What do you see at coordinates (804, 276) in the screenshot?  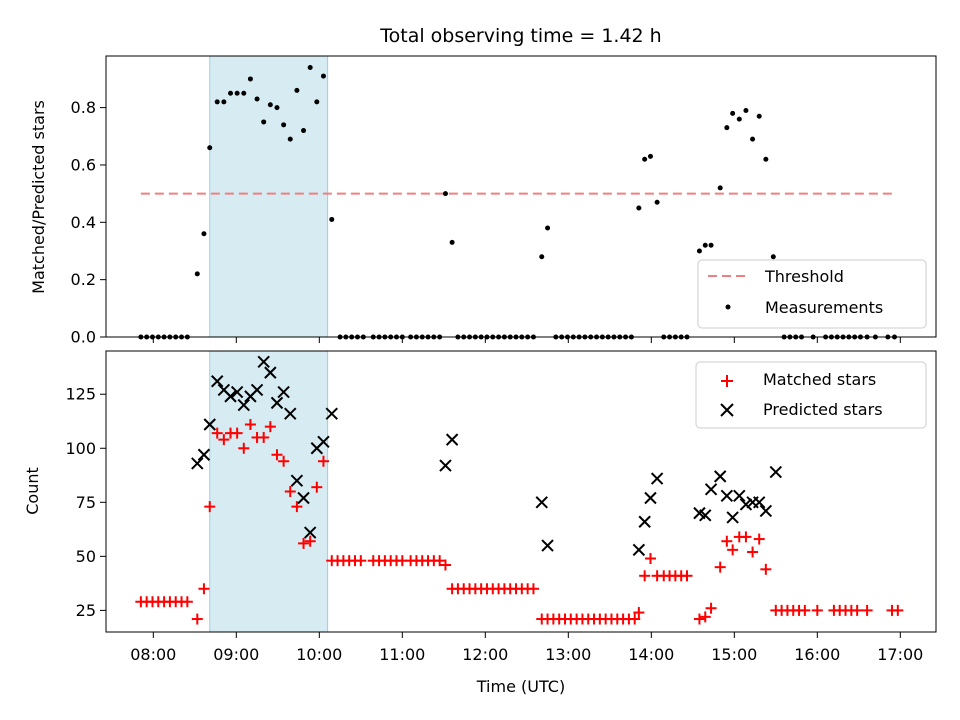 I see `legend-threshold-label: Threshold` at bounding box center [804, 276].